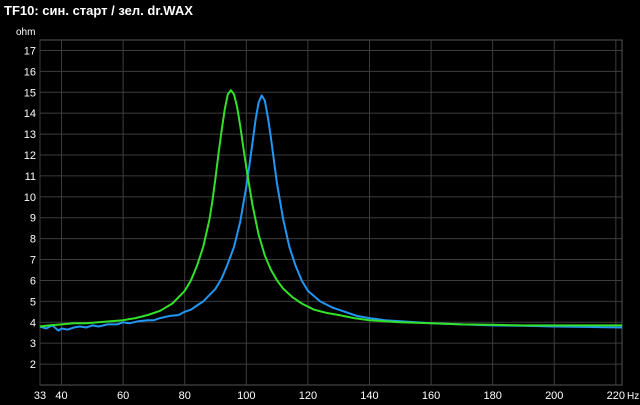 Image resolution: width=640 pixels, height=405 pixels. Describe the element at coordinates (30, 135) in the screenshot. I see `y-tick-label: 13` at that location.